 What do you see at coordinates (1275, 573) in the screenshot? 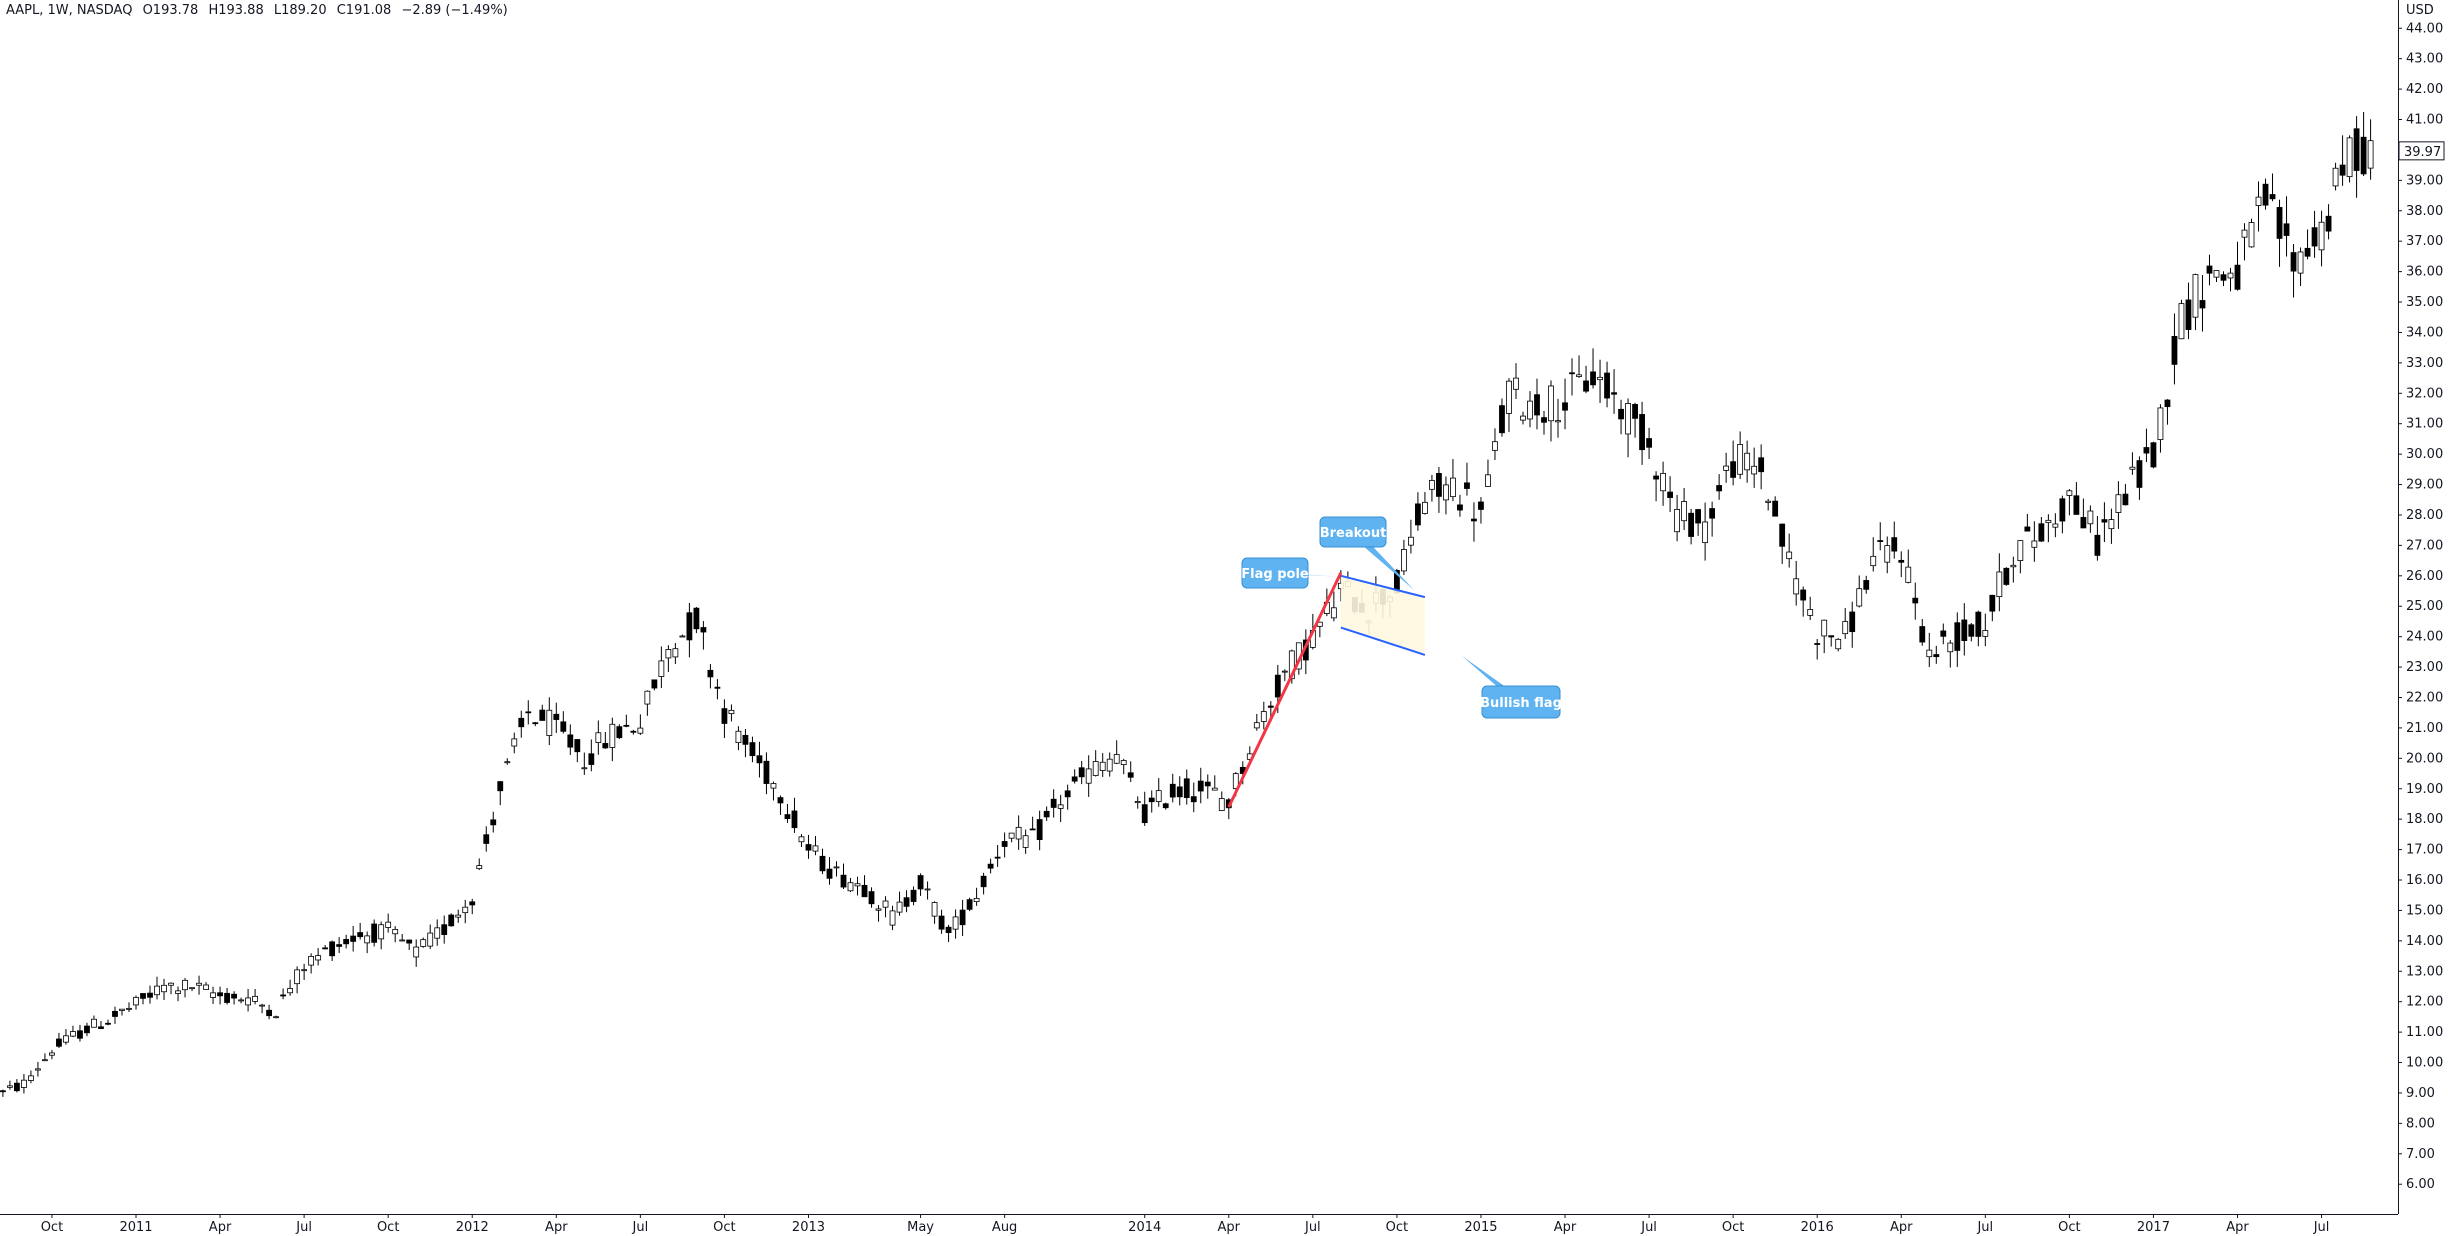
I see `flag-pole-callout-box` at bounding box center [1275, 573].